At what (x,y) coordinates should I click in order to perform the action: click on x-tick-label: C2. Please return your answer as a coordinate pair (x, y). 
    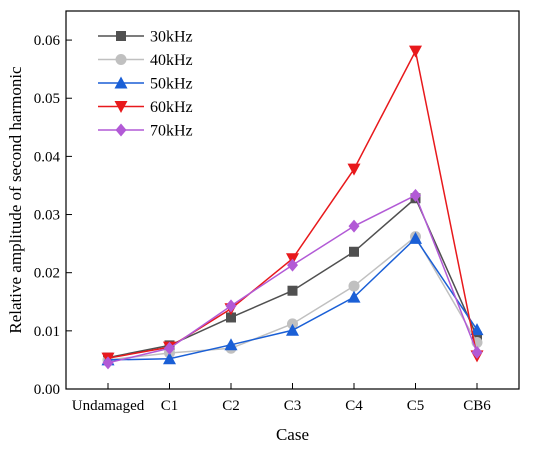
    Looking at the image, I should click on (231, 406).